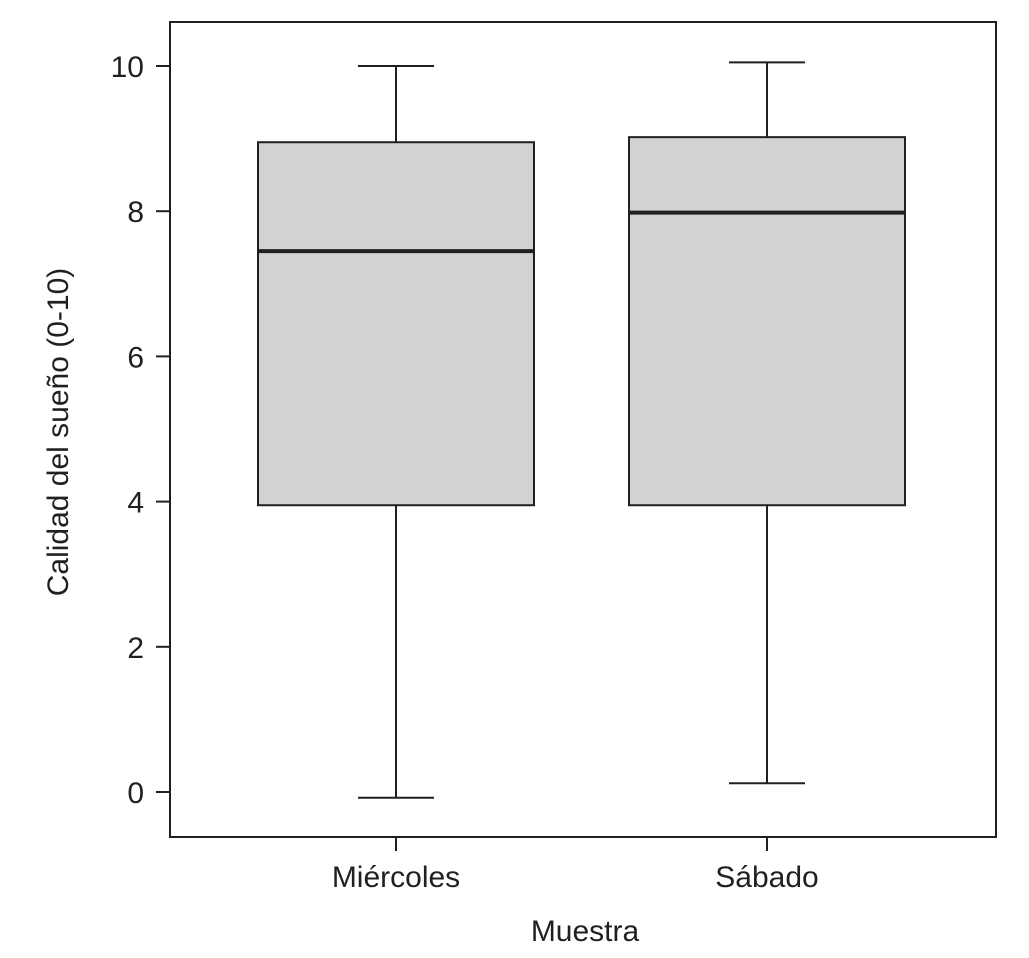 The image size is (1029, 958). What do you see at coordinates (575, 865) in the screenshot?
I see `x-axis: Miércoles Sábado` at bounding box center [575, 865].